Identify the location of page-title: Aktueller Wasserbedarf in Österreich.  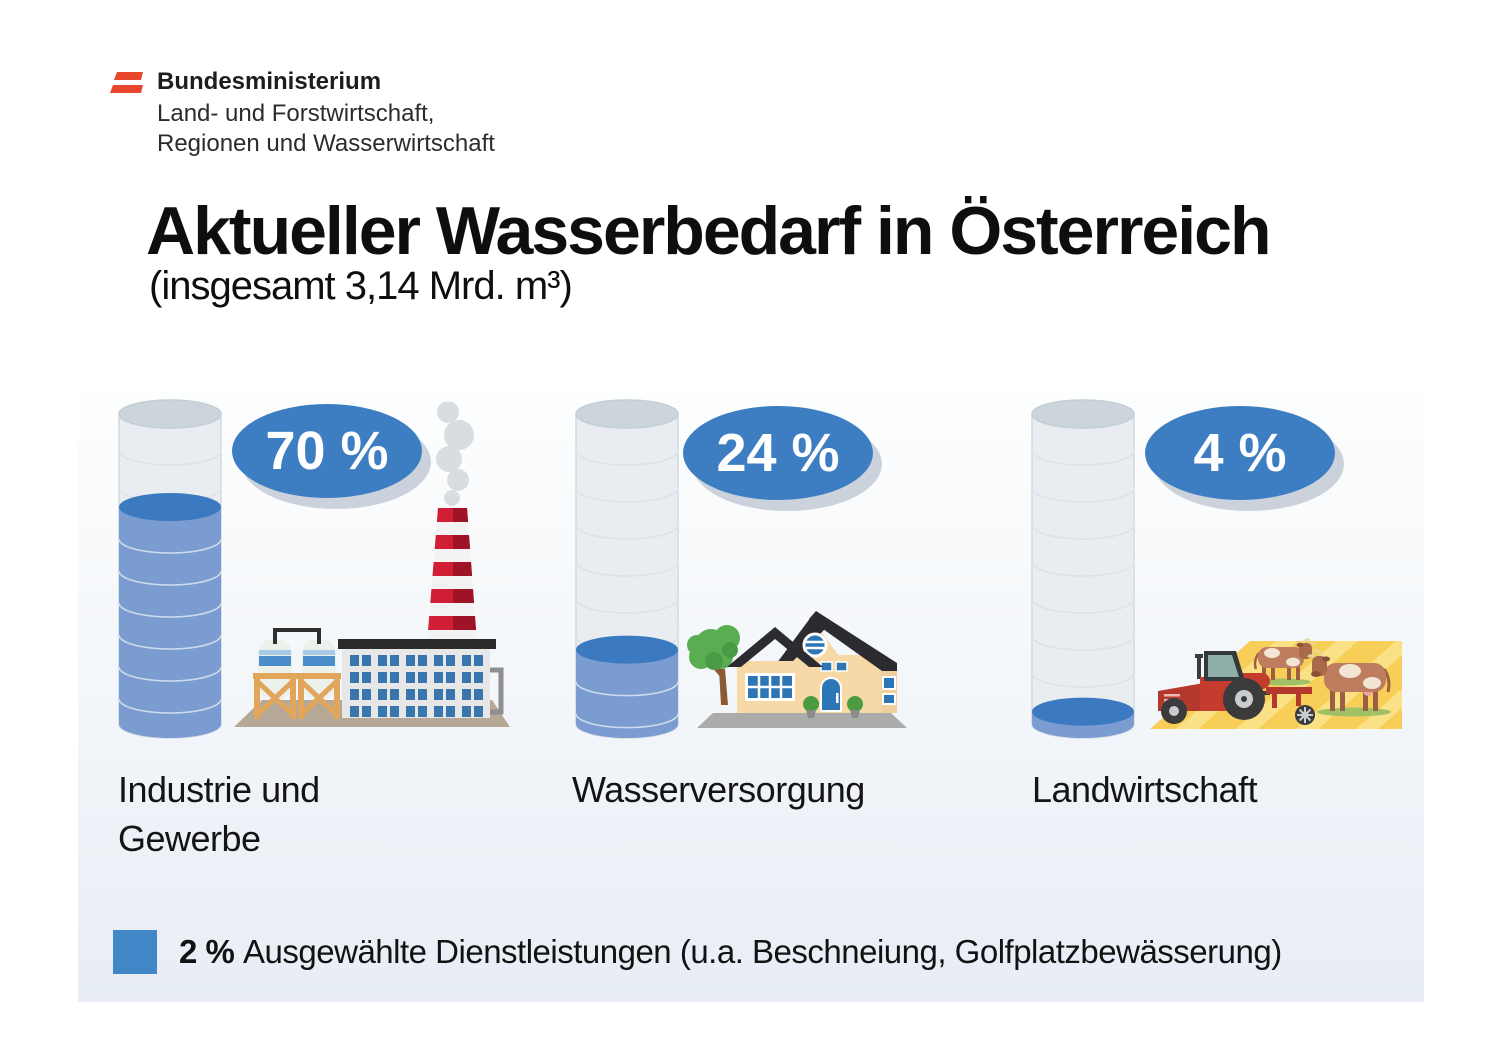
(708, 231).